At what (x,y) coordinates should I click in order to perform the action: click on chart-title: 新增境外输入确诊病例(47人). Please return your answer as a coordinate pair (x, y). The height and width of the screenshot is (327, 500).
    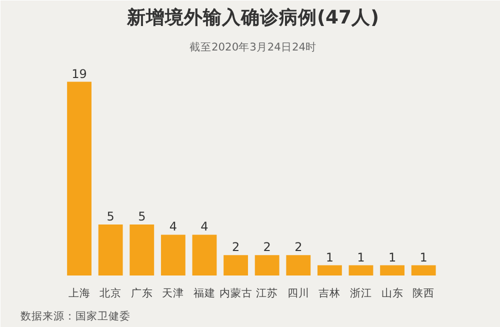
    Looking at the image, I should click on (253, 17).